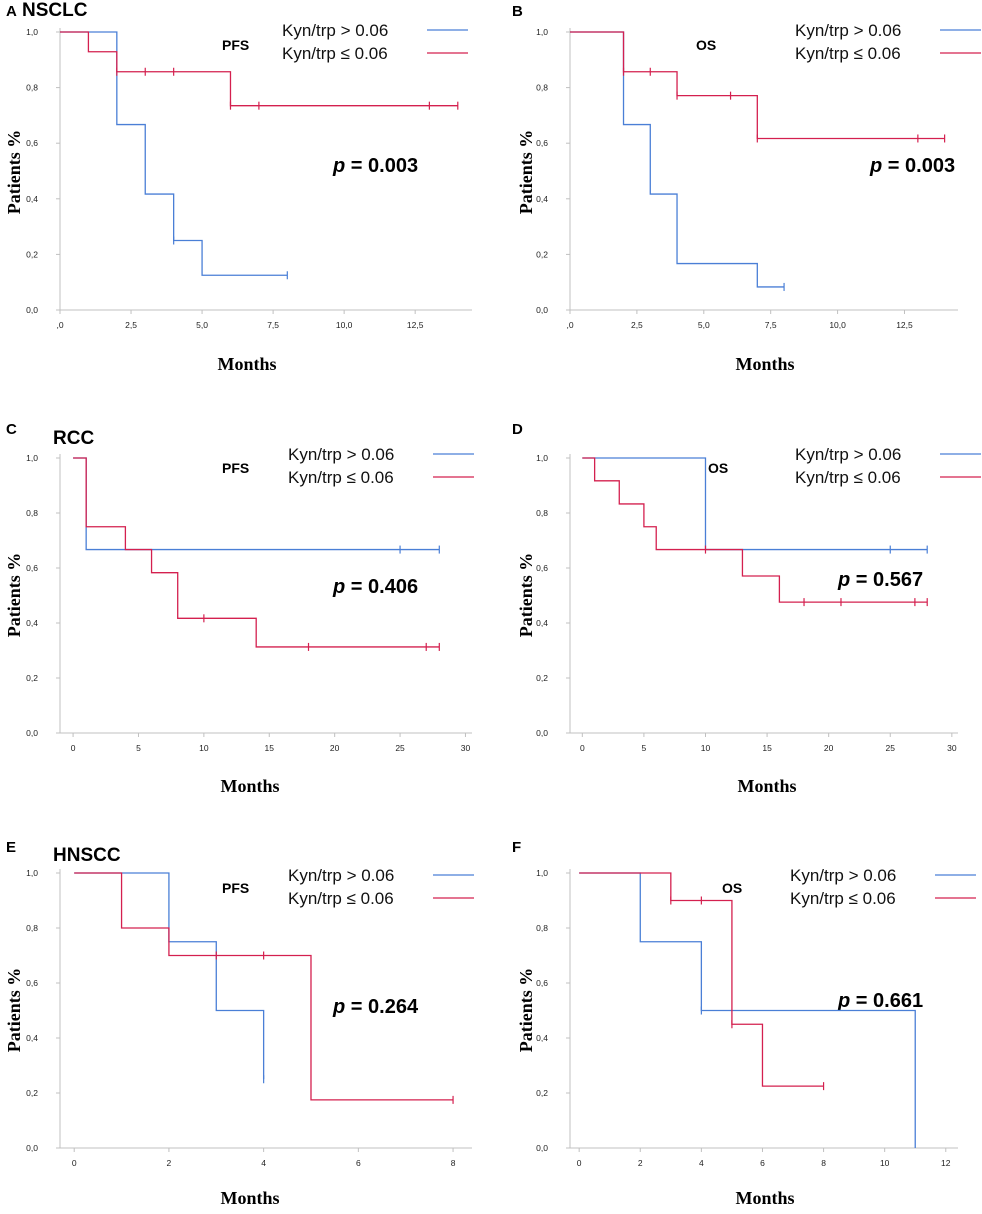 Image resolution: width=982 pixels, height=1214 pixels. What do you see at coordinates (706, 748) in the screenshot?
I see `x-tick-label: 10` at bounding box center [706, 748].